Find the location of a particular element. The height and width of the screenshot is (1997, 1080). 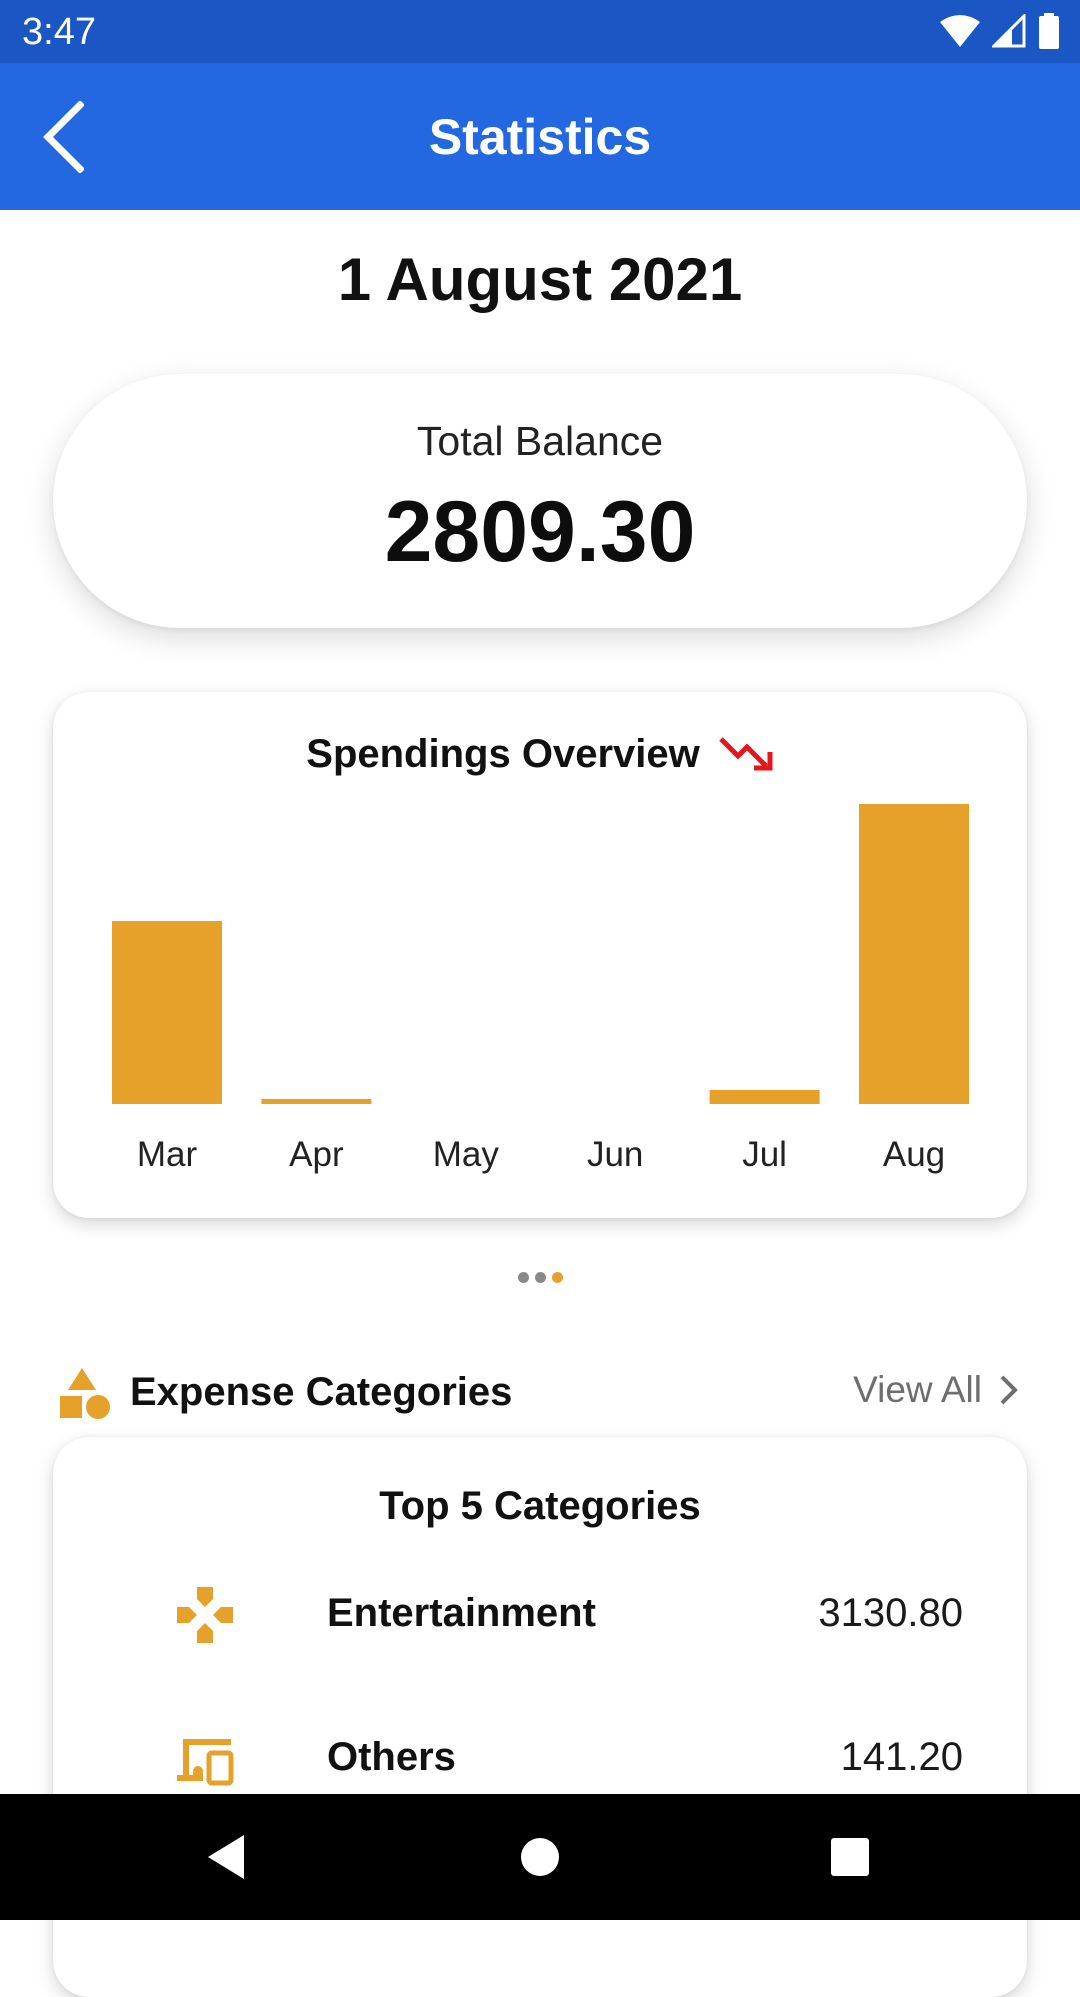

spendings-title-row: Spendings Overview is located at coordinates (540, 754).